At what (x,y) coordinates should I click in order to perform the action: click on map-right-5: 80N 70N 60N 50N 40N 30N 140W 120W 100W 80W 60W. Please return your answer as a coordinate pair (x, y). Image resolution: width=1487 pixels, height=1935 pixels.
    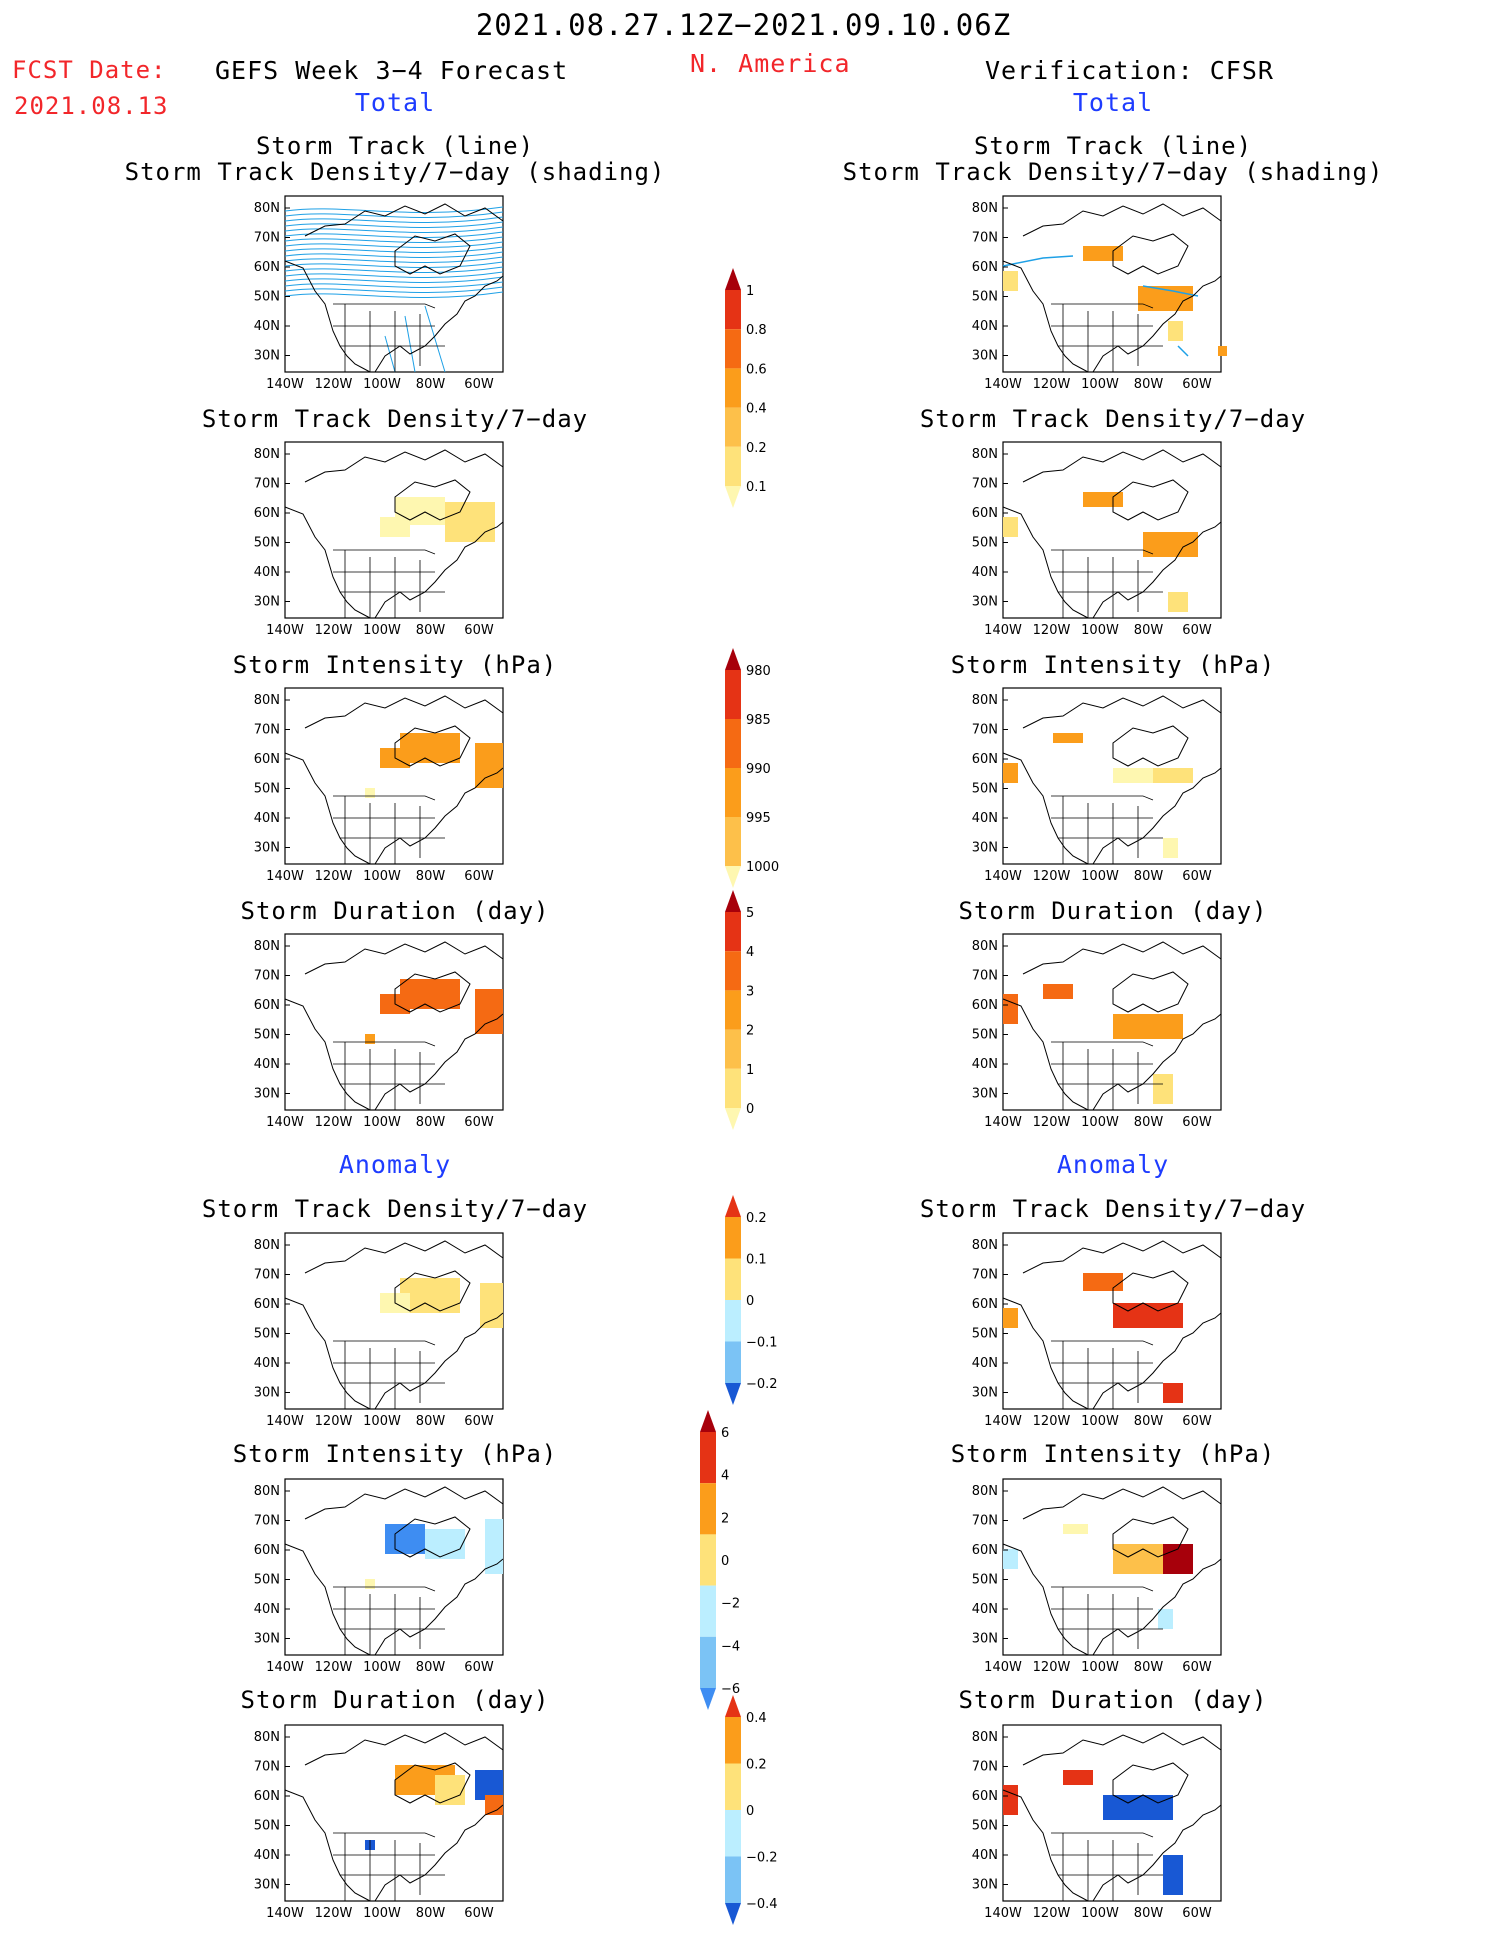
    Looking at the image, I should click on (1097, 1576).